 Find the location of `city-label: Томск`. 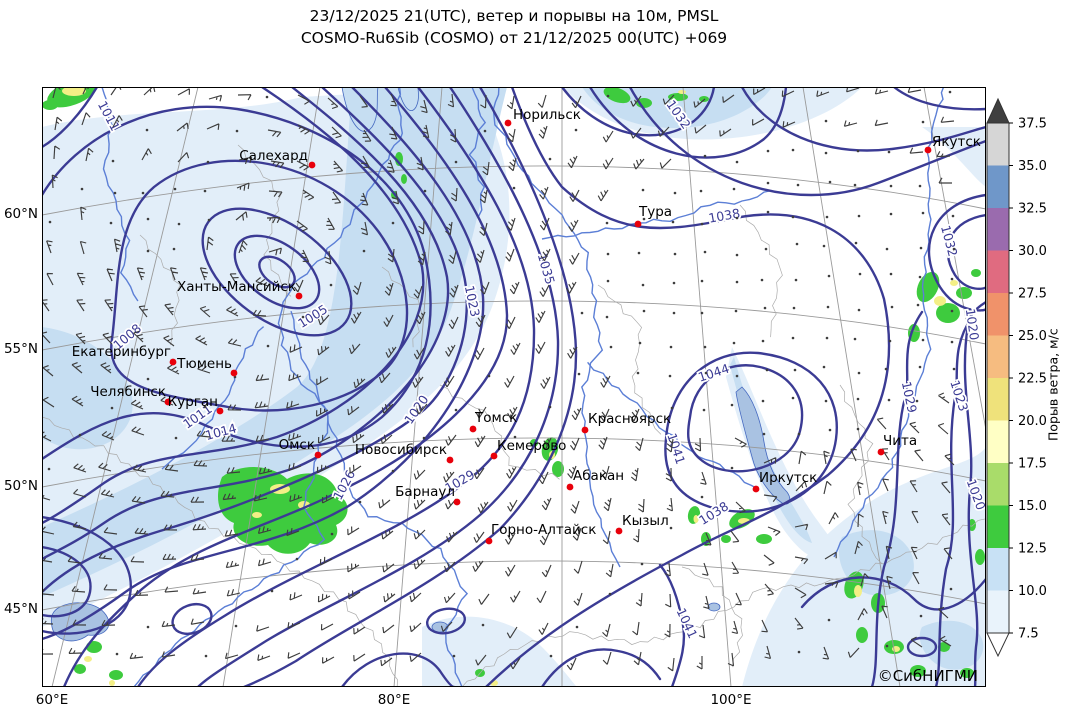

city-label: Томск is located at coordinates (495, 418).